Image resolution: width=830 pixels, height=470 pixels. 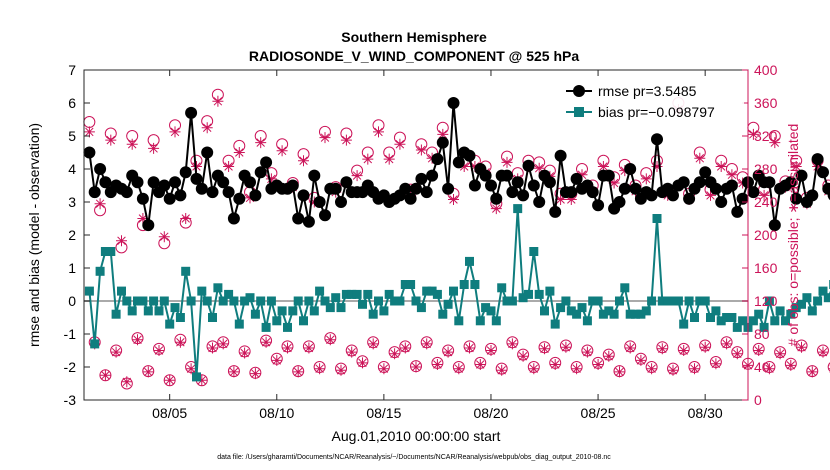 I want to click on legend-bias-label: bias pr=−0.098797, so click(x=656, y=112).